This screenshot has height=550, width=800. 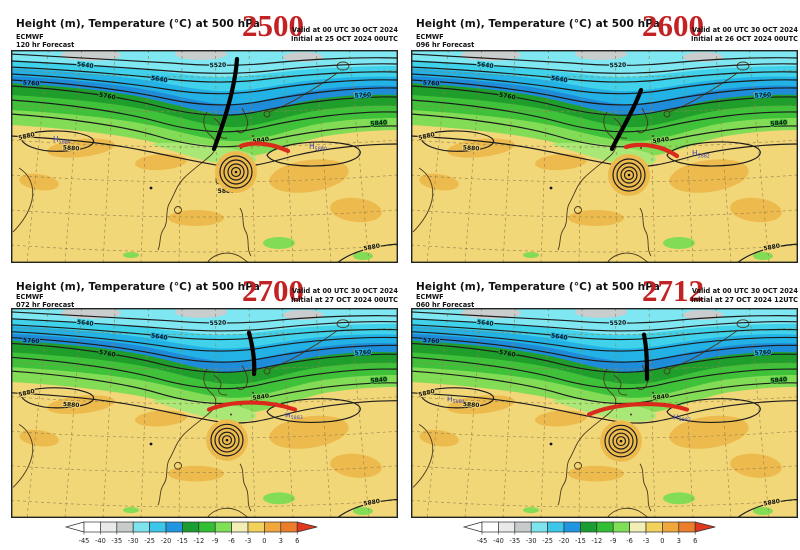 What do you see at coordinates (538, 287) in the screenshot?
I see `panel-title: Height (m), Temperature (°C) at 500 hPa` at bounding box center [538, 287].